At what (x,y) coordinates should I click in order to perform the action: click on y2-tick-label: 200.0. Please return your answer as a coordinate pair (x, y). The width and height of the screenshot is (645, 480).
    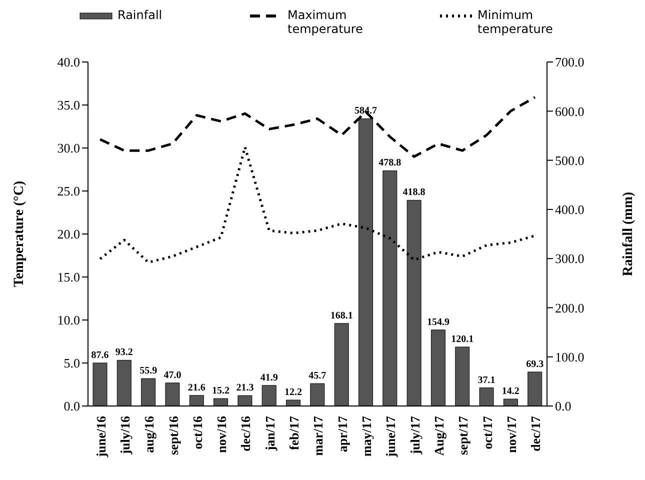
    Looking at the image, I should click on (569, 308).